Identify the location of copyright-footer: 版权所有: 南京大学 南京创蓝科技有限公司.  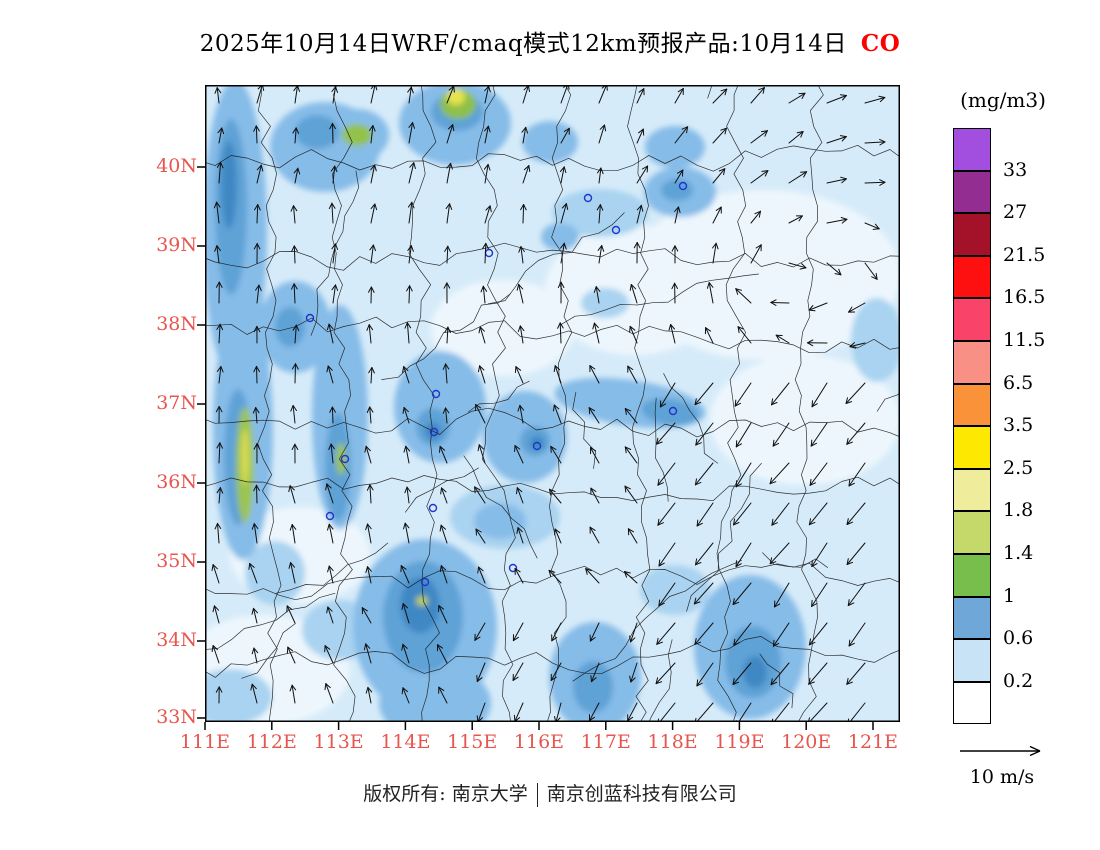
(550, 793).